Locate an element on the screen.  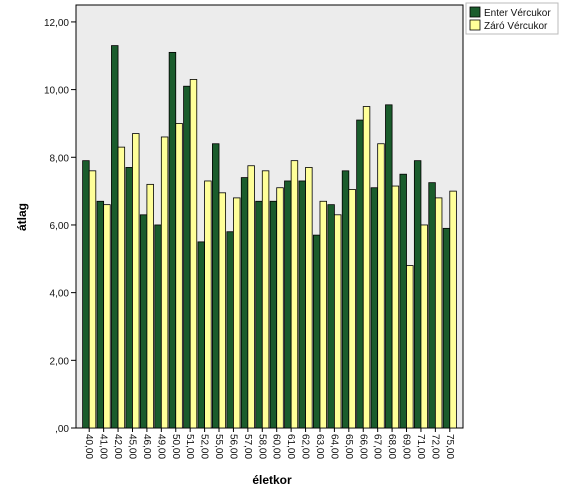
y-axis-title: átlag is located at coordinates (22, 217).